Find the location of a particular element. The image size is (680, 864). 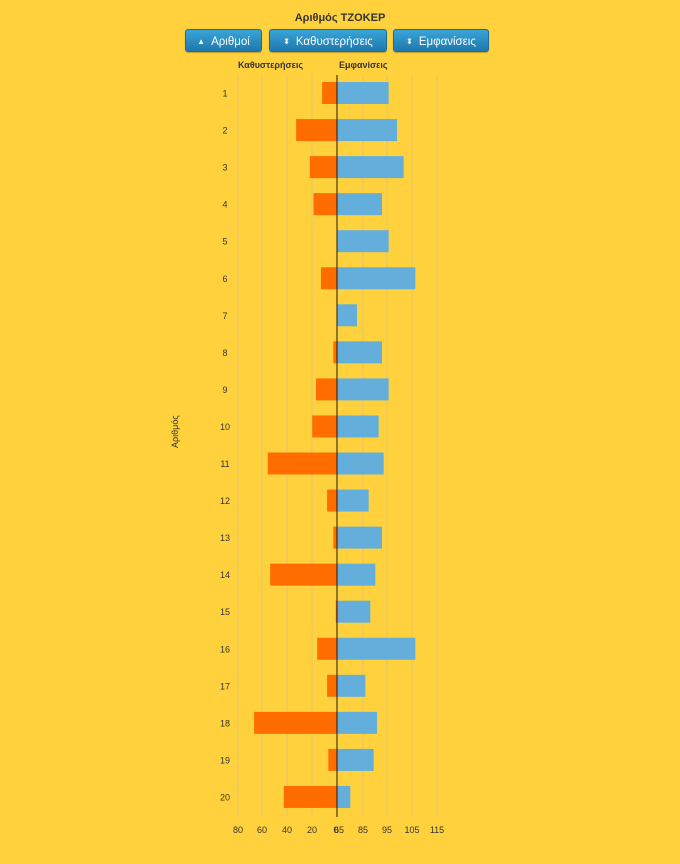

x-tick-label: 0 is located at coordinates (335, 830).